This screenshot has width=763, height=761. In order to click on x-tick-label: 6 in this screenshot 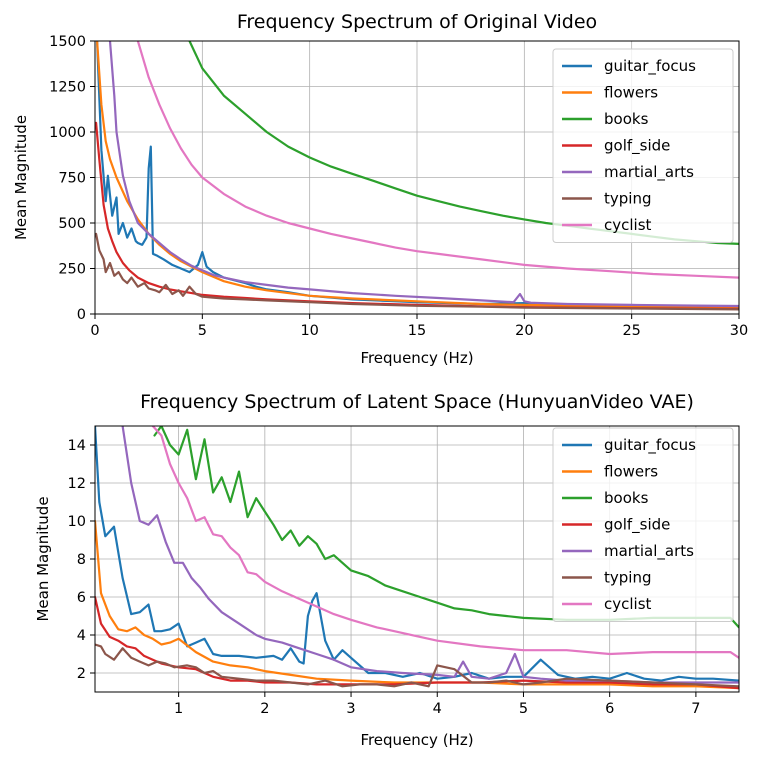, I will do `click(609, 709)`.